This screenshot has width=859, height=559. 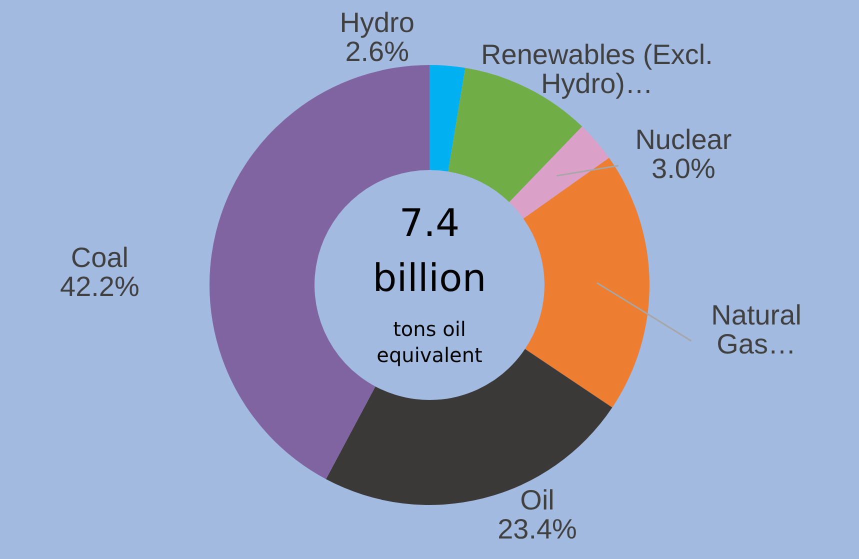 I want to click on slice-label: Oil, so click(x=537, y=500).